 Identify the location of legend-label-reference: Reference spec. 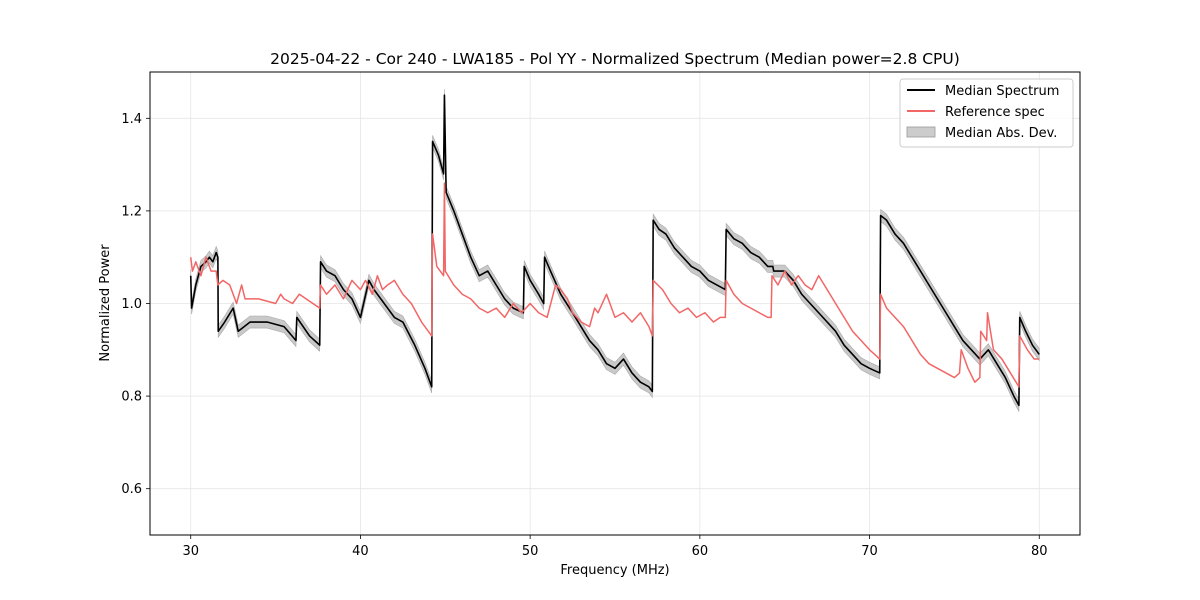
(995, 112).